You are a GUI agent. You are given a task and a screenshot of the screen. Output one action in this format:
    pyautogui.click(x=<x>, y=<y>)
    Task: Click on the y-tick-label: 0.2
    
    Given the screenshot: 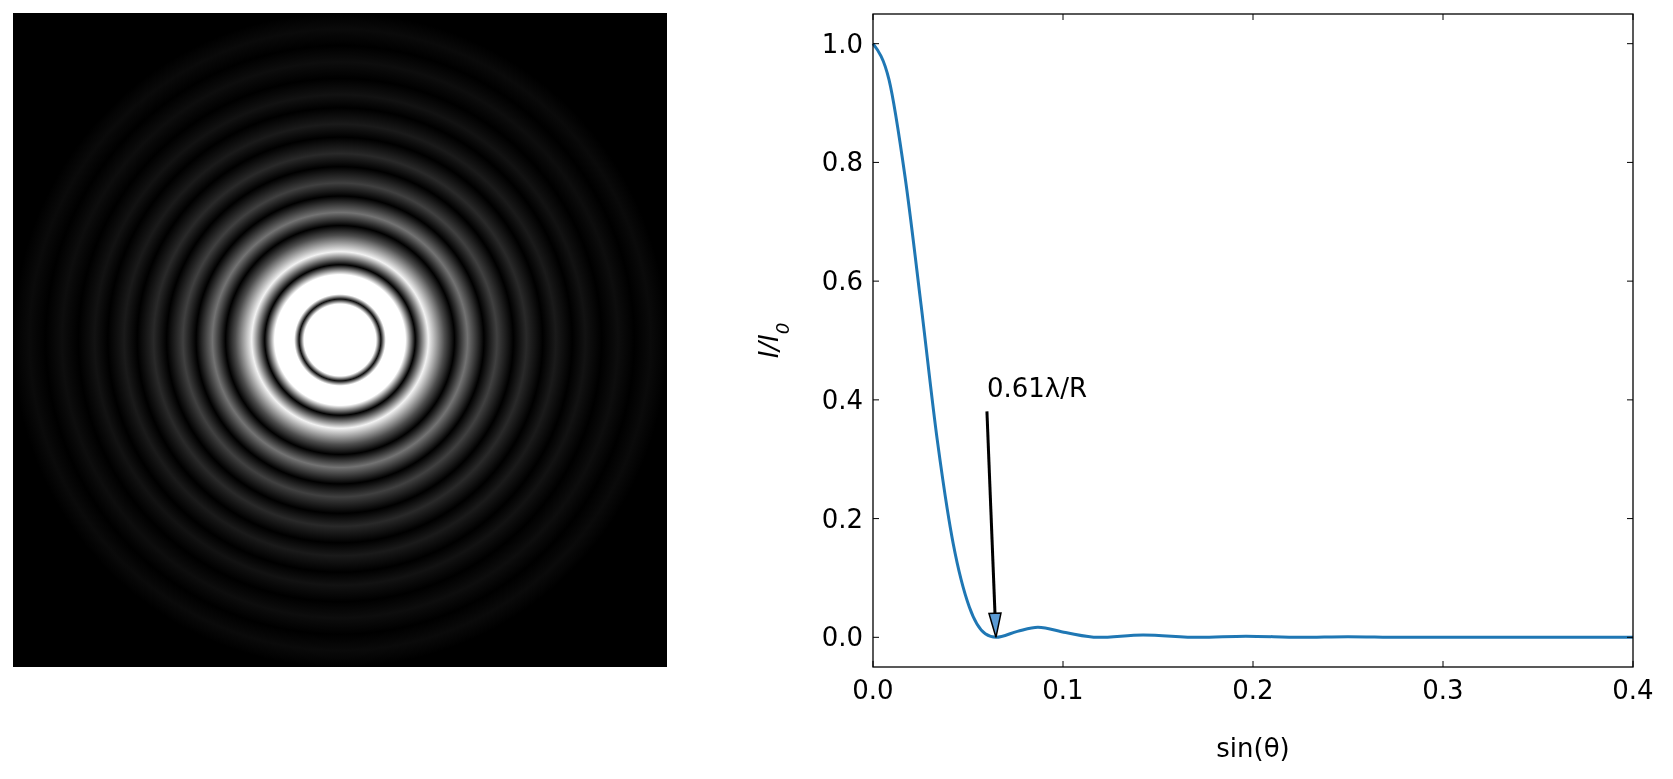 What is the action you would take?
    pyautogui.click(x=842, y=518)
    